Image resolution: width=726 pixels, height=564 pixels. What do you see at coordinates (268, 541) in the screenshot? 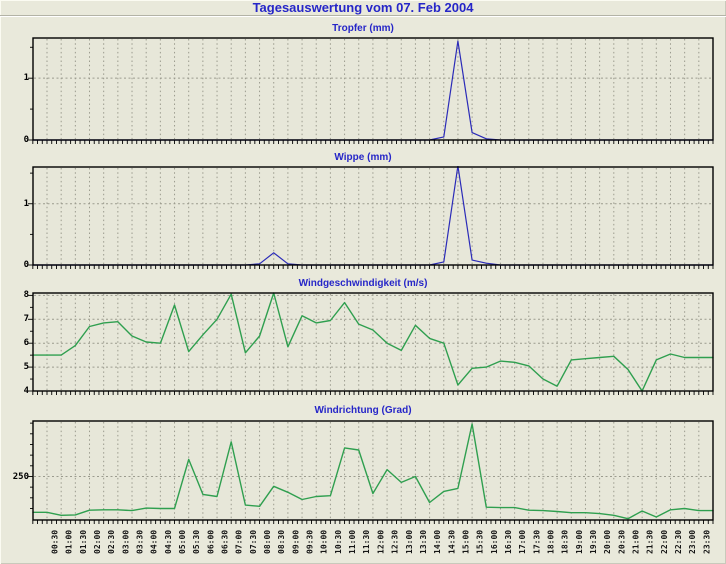
I see `x-tick-label: 08:00` at bounding box center [268, 541].